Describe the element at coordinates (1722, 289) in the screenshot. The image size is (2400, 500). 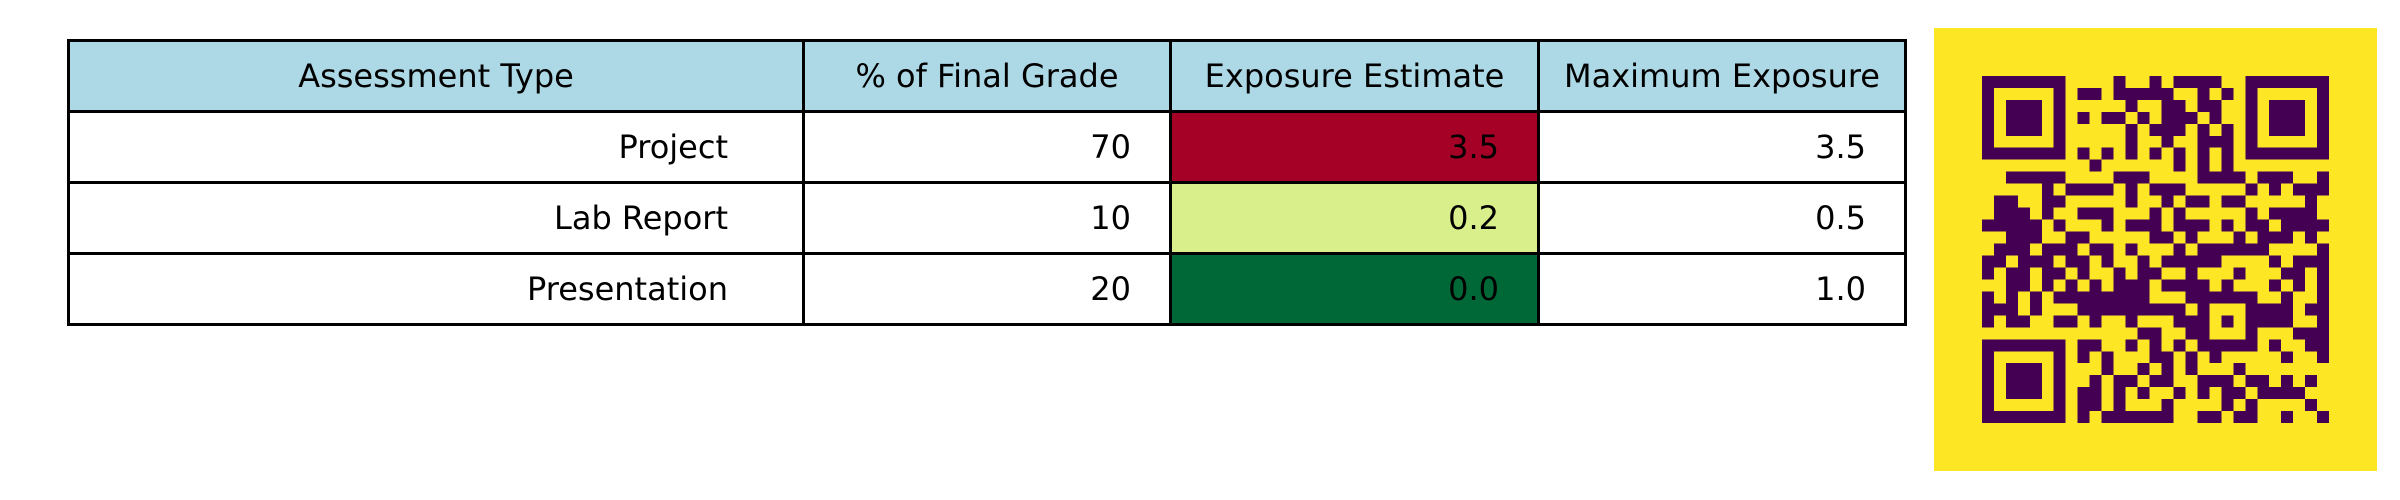
I see `maximum-exposure-cell: 1.0` at that location.